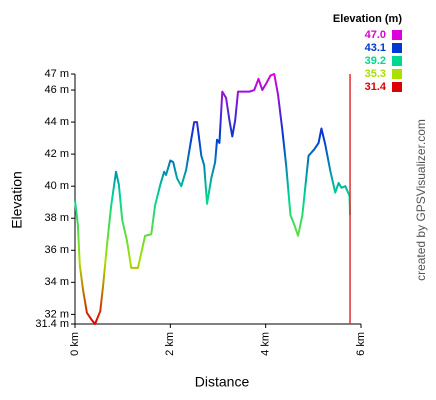 The height and width of the screenshot is (400, 436). Describe the element at coordinates (57, 250) in the screenshot. I see `y-tick-label: 36 m` at that location.